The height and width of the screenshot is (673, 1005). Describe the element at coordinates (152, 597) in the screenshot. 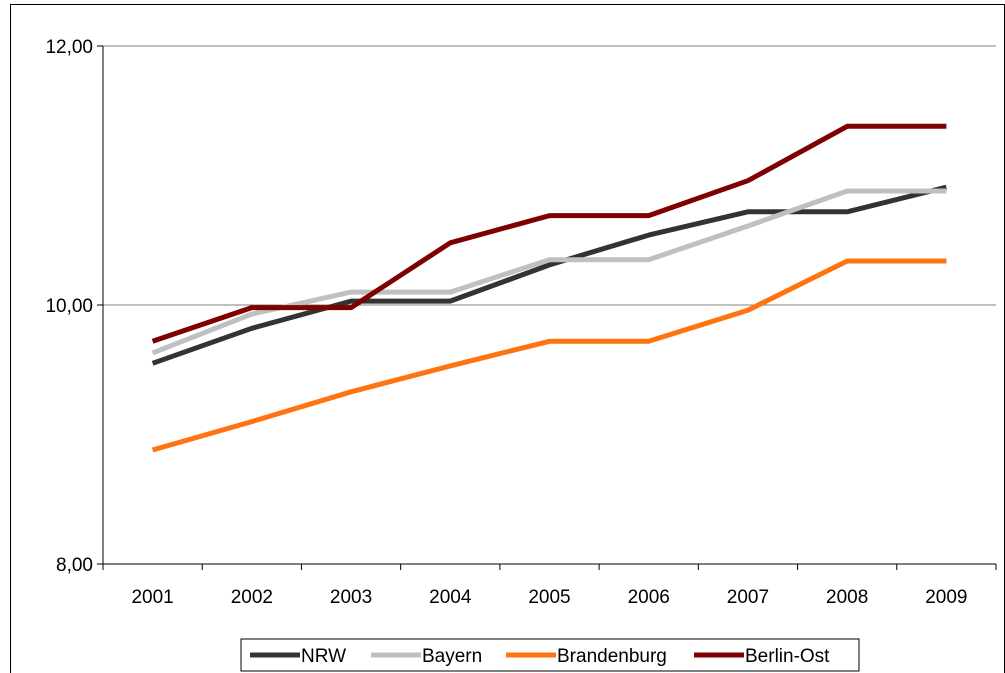

I see `x-tick-label: 2001` at that location.